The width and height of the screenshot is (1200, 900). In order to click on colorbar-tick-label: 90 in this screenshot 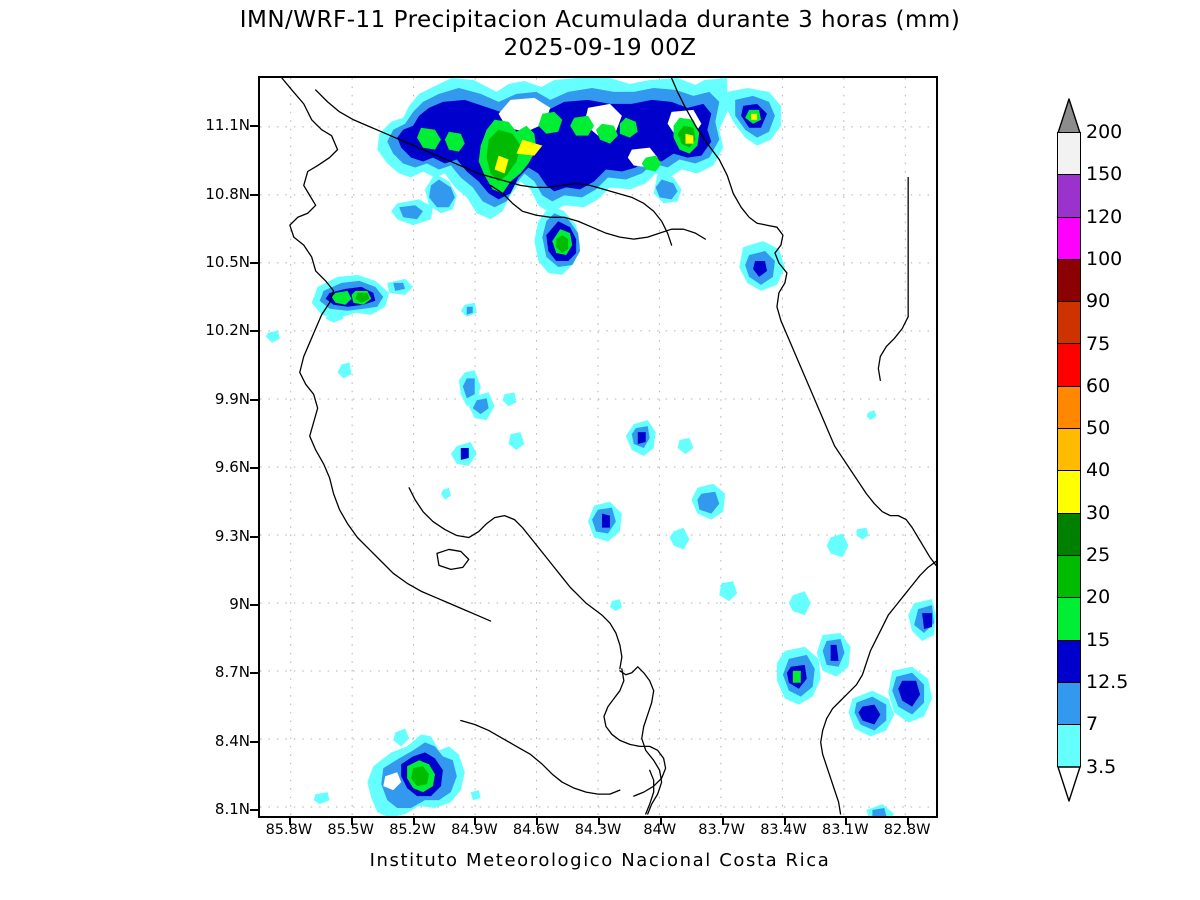, I will do `click(1098, 301)`.